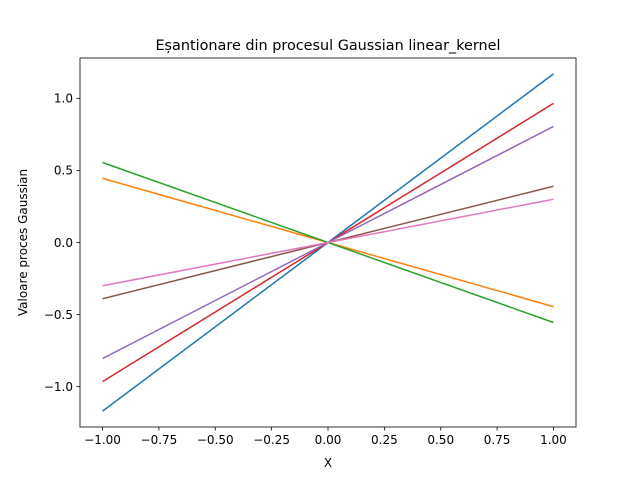  What do you see at coordinates (23, 242) in the screenshot?
I see `y-axis-label: Valoare proces Gaussian` at bounding box center [23, 242].